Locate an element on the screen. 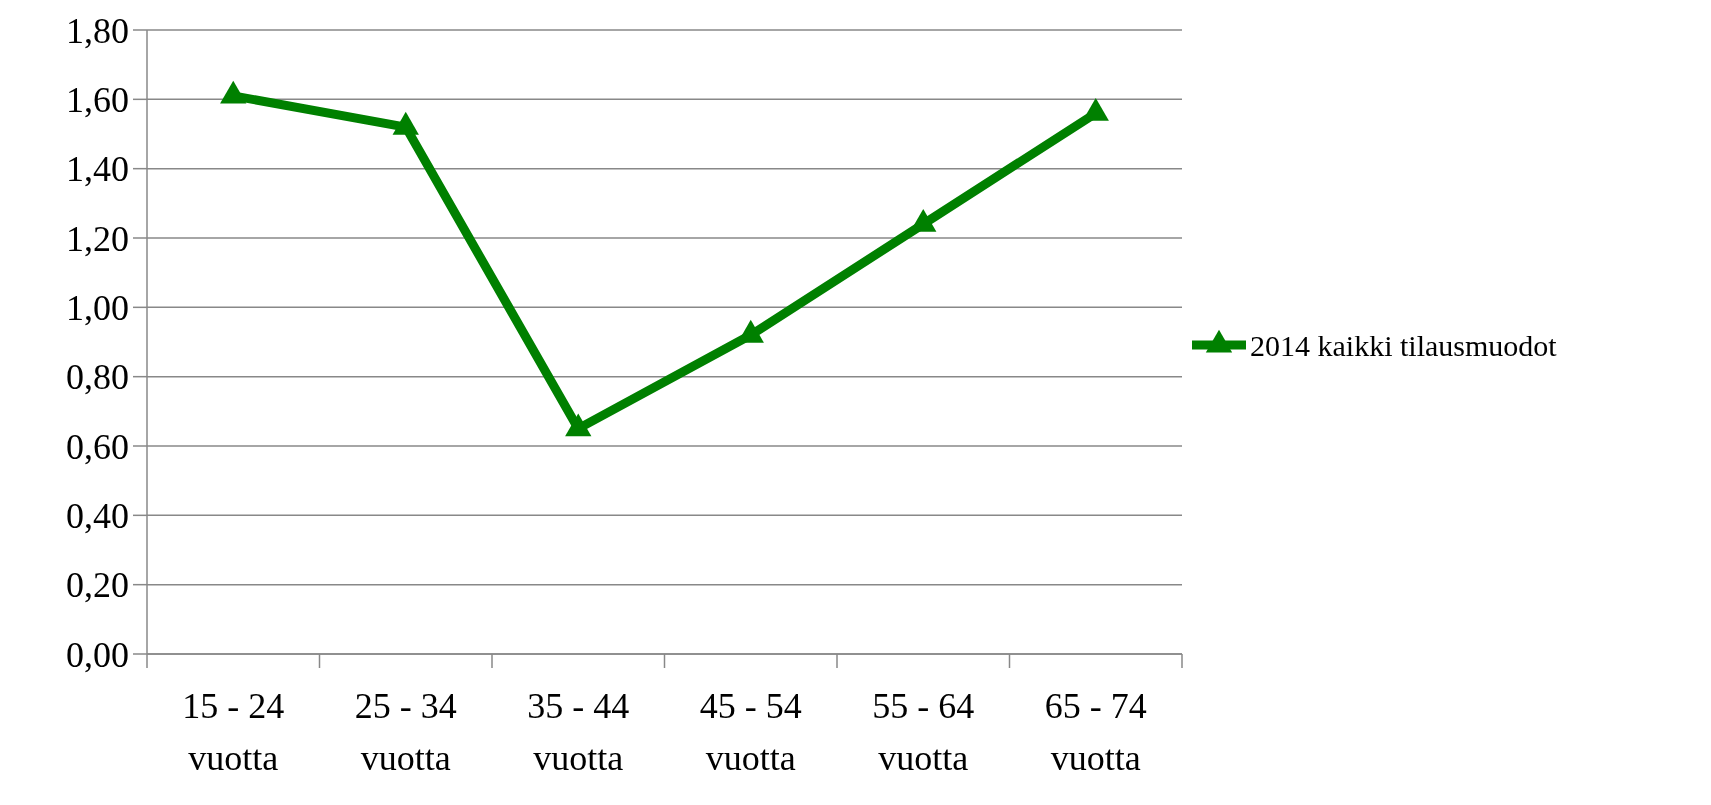  y-tick-label: 1,80 is located at coordinates (97, 30).